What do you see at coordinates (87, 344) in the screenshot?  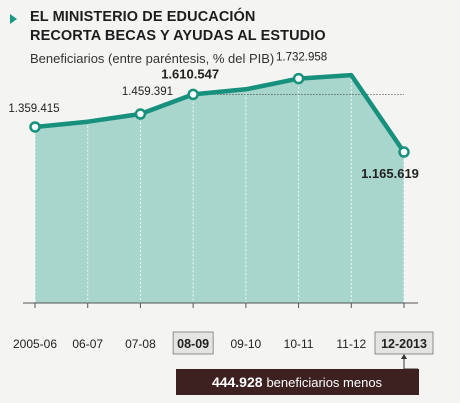 I see `x-tick-label: 06-07` at bounding box center [87, 344].